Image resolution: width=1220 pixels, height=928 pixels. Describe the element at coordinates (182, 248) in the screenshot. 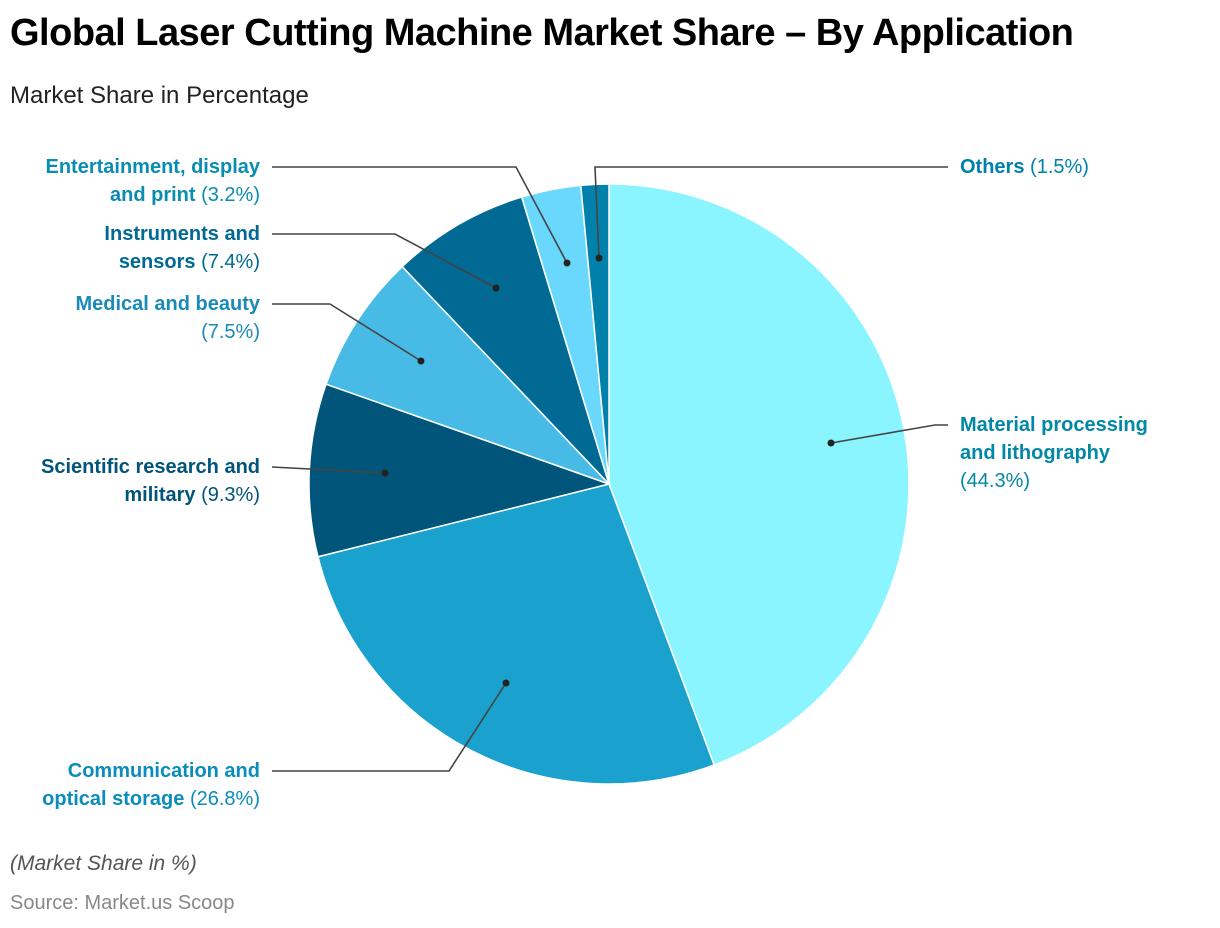

I see `label-instruments: Instruments and sensors (7.4%)` at that location.